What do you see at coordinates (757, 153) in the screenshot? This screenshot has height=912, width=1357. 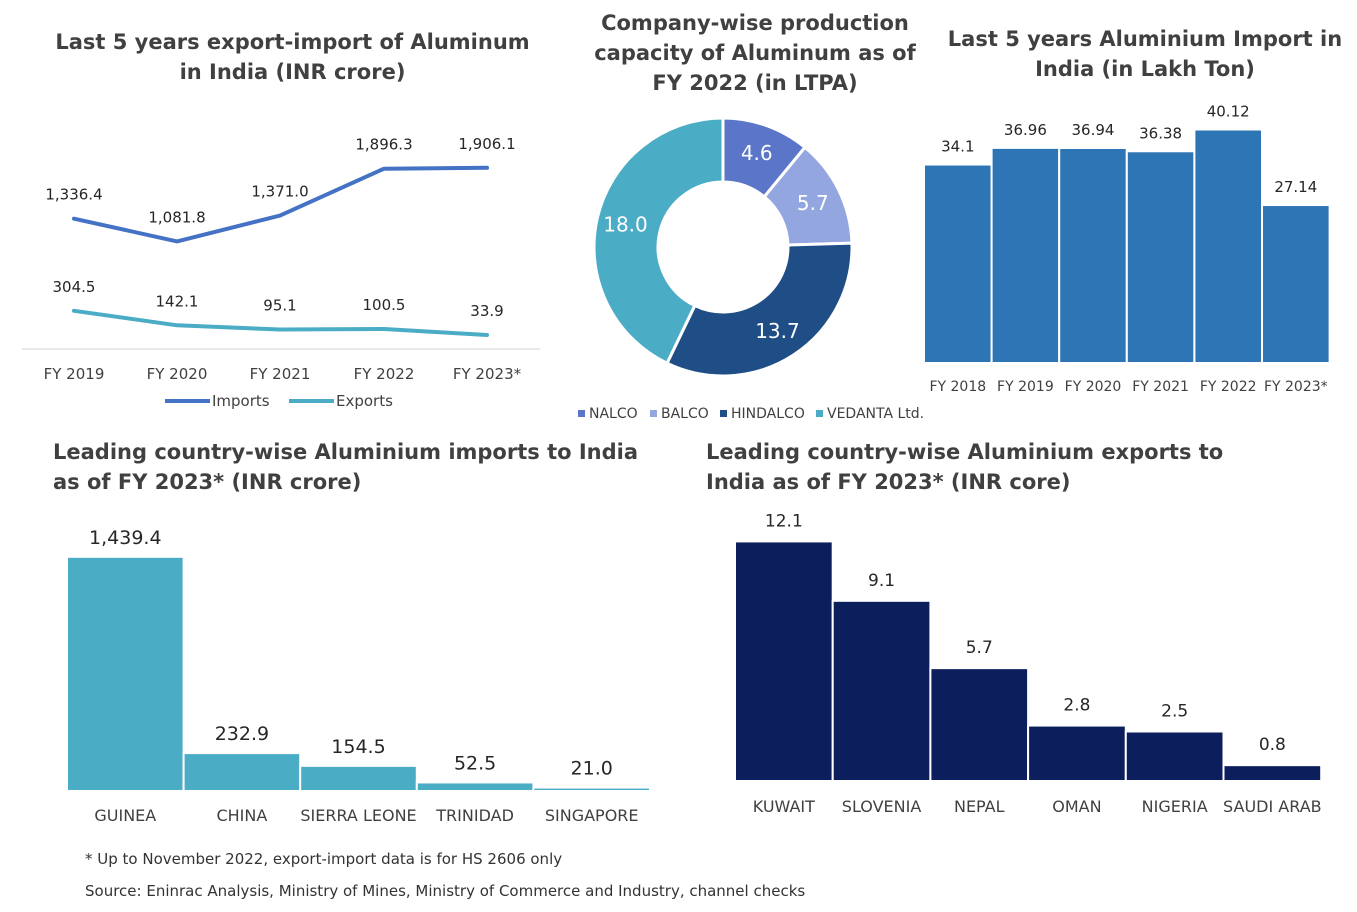 I see `donut-data-label: 4.6` at bounding box center [757, 153].